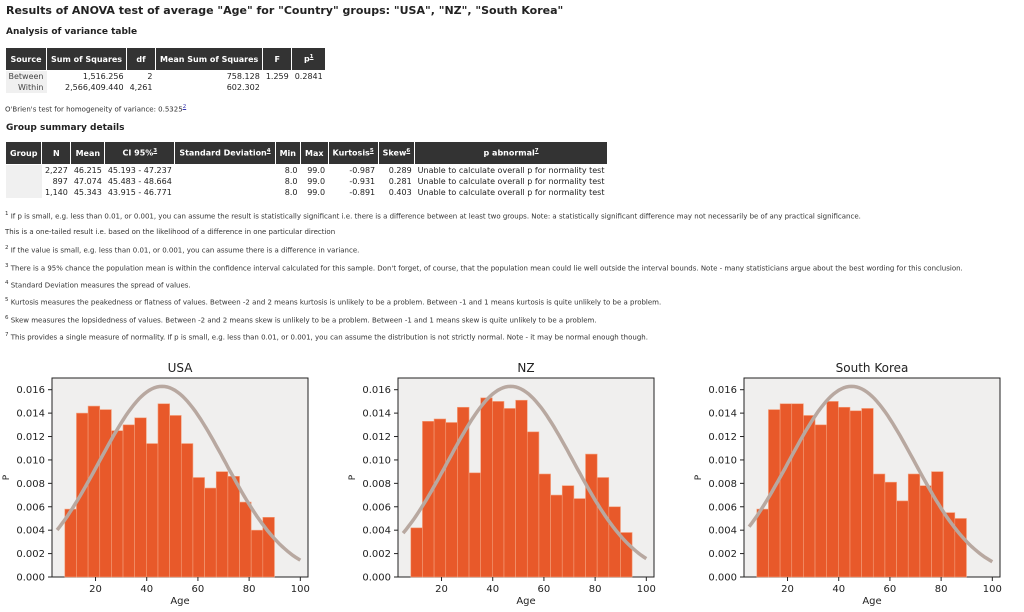 The width and height of the screenshot is (1024, 612). Describe the element at coordinates (362, 170) in the screenshot. I see `cell-kurtosis: -0.987` at that location.